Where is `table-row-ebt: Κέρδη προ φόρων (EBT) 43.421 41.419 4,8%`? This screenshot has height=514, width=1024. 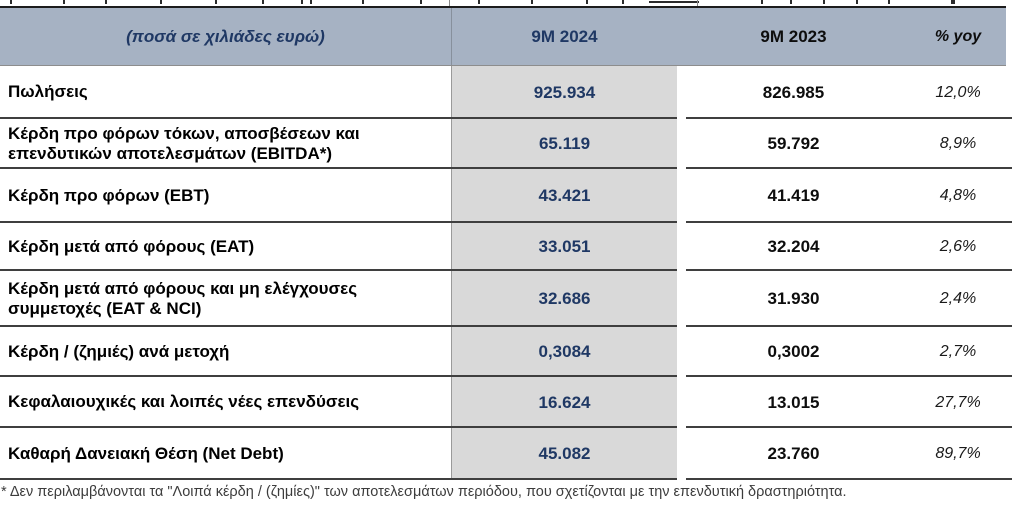 table-row-ebt: Κέρδη προ φόρων (EBT) 43.421 41.419 4,8% is located at coordinates (512, 196).